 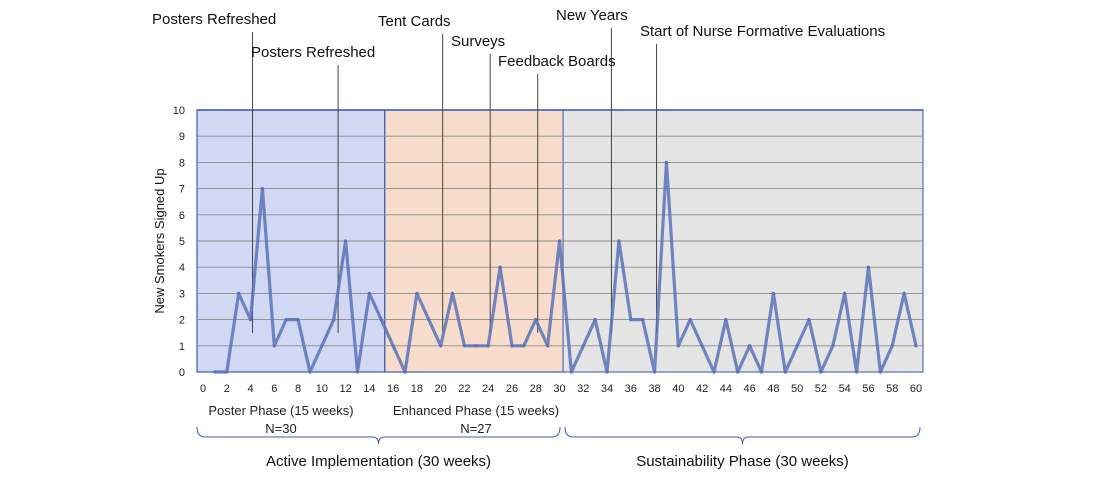 I want to click on x-tick-label: 30, so click(x=559, y=389).